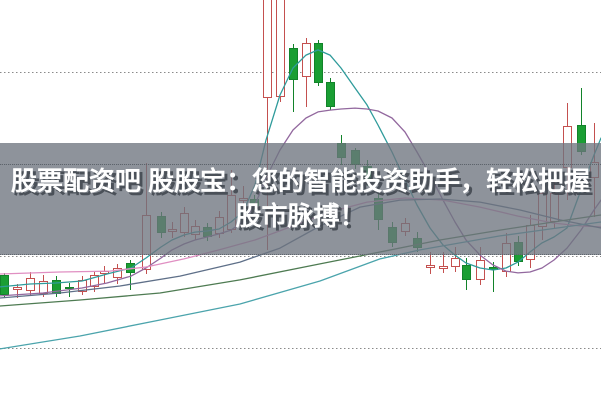  What do you see at coordinates (300, 181) in the screenshot?
I see `caption-line-1: 股票配资吧 股股宝：您的智能投资助手，轻松把握` at bounding box center [300, 181].